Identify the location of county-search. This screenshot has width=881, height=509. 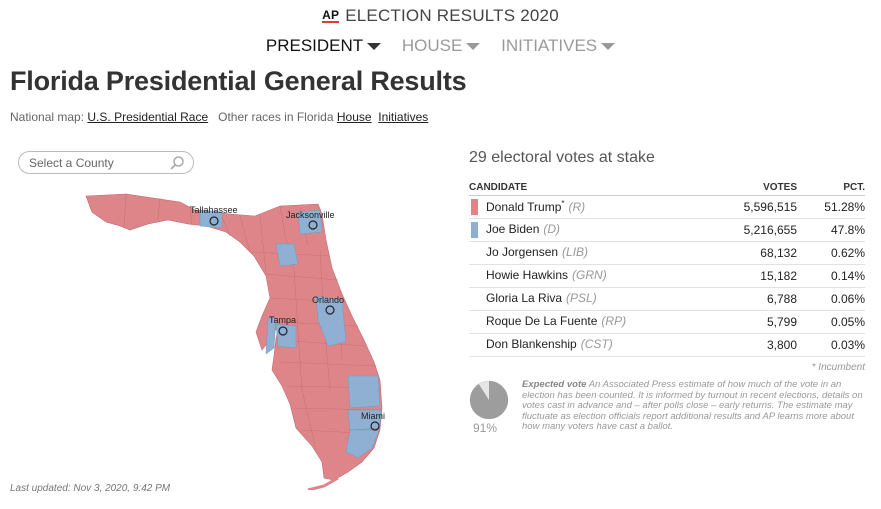
(106, 162).